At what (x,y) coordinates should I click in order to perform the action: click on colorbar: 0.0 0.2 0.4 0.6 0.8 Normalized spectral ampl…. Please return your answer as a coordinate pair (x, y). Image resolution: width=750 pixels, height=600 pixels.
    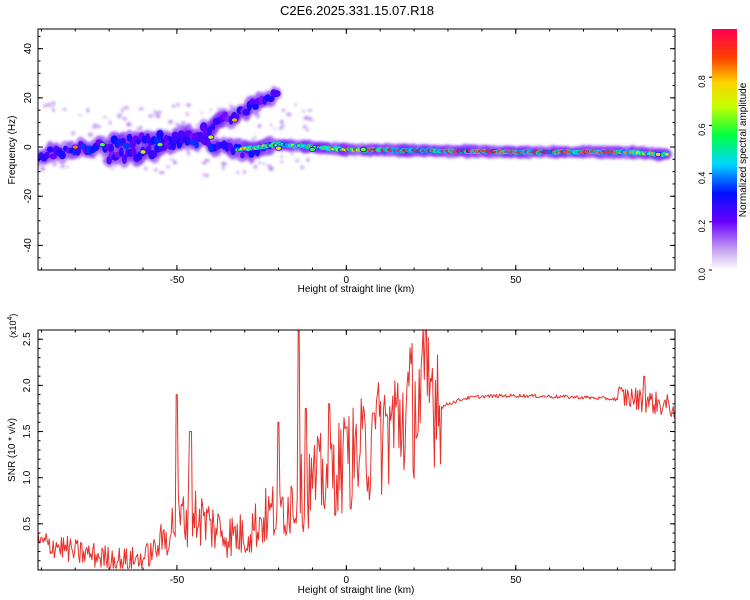
    Looking at the image, I should click on (723, 155).